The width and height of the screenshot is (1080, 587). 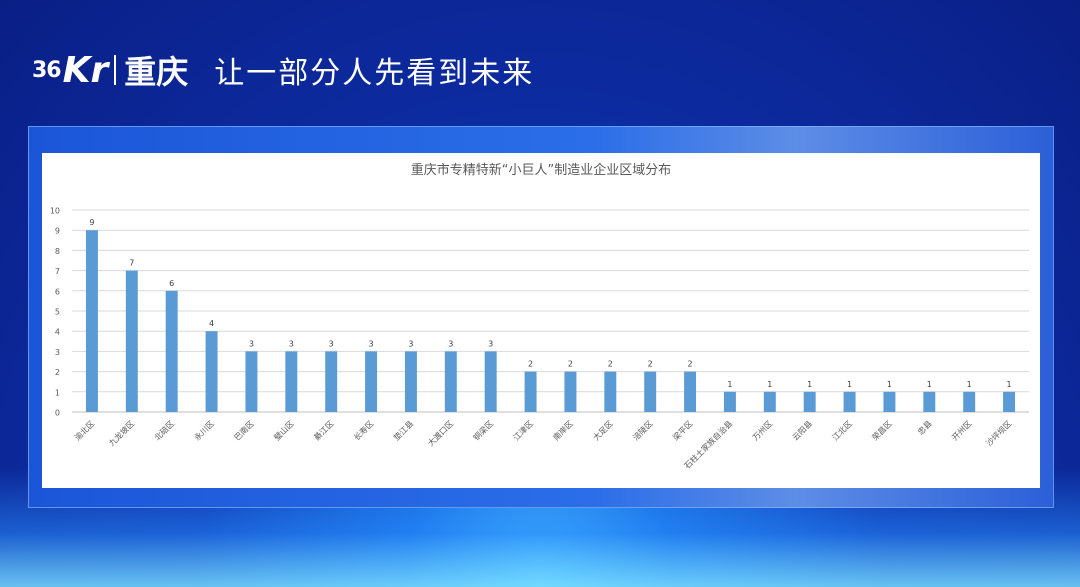 I want to click on x-tick-label: 开州区, so click(x=961, y=430).